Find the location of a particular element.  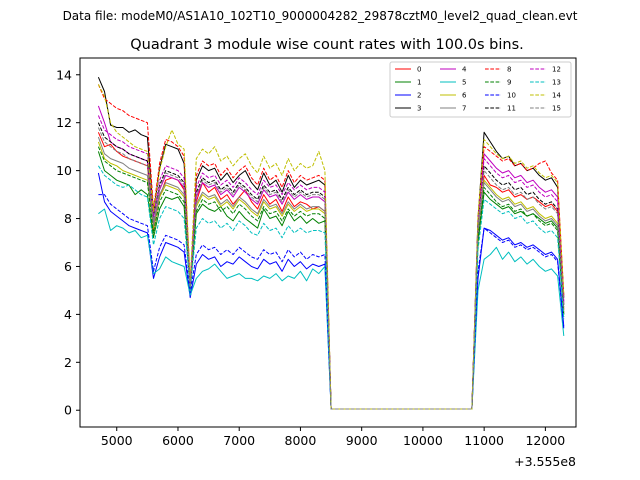

x-tick-label: 6000 is located at coordinates (178, 440).